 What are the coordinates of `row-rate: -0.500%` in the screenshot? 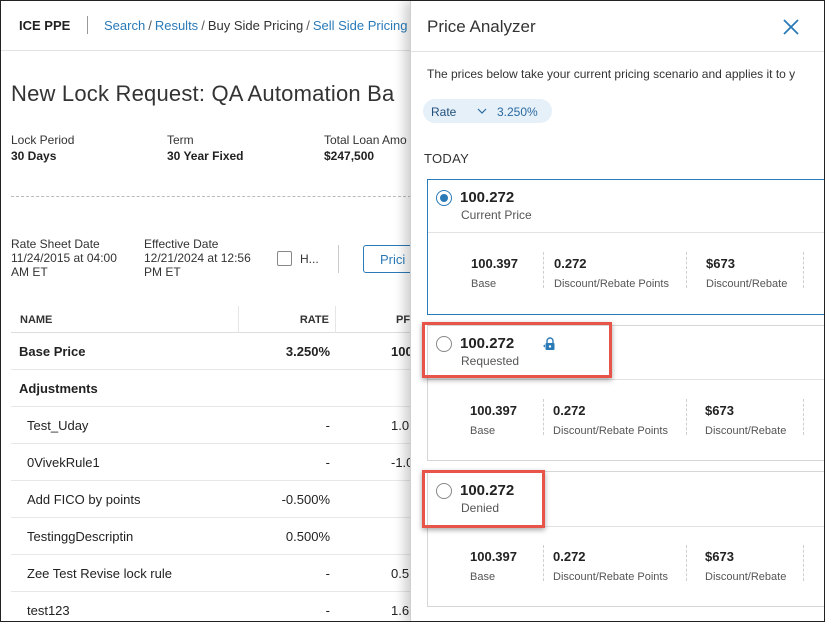 It's located at (305, 499).